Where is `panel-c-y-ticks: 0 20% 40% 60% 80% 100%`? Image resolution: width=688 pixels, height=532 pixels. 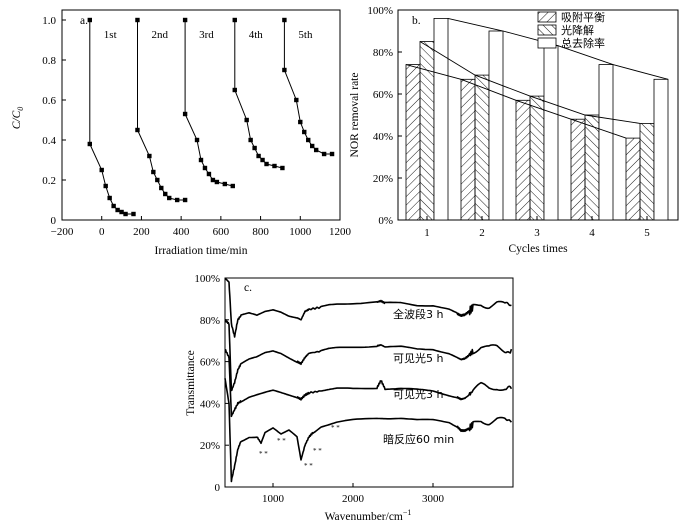
panel-c-y-ticks: 0 20% 40% 60% 80% 100% is located at coordinates (211, 383).